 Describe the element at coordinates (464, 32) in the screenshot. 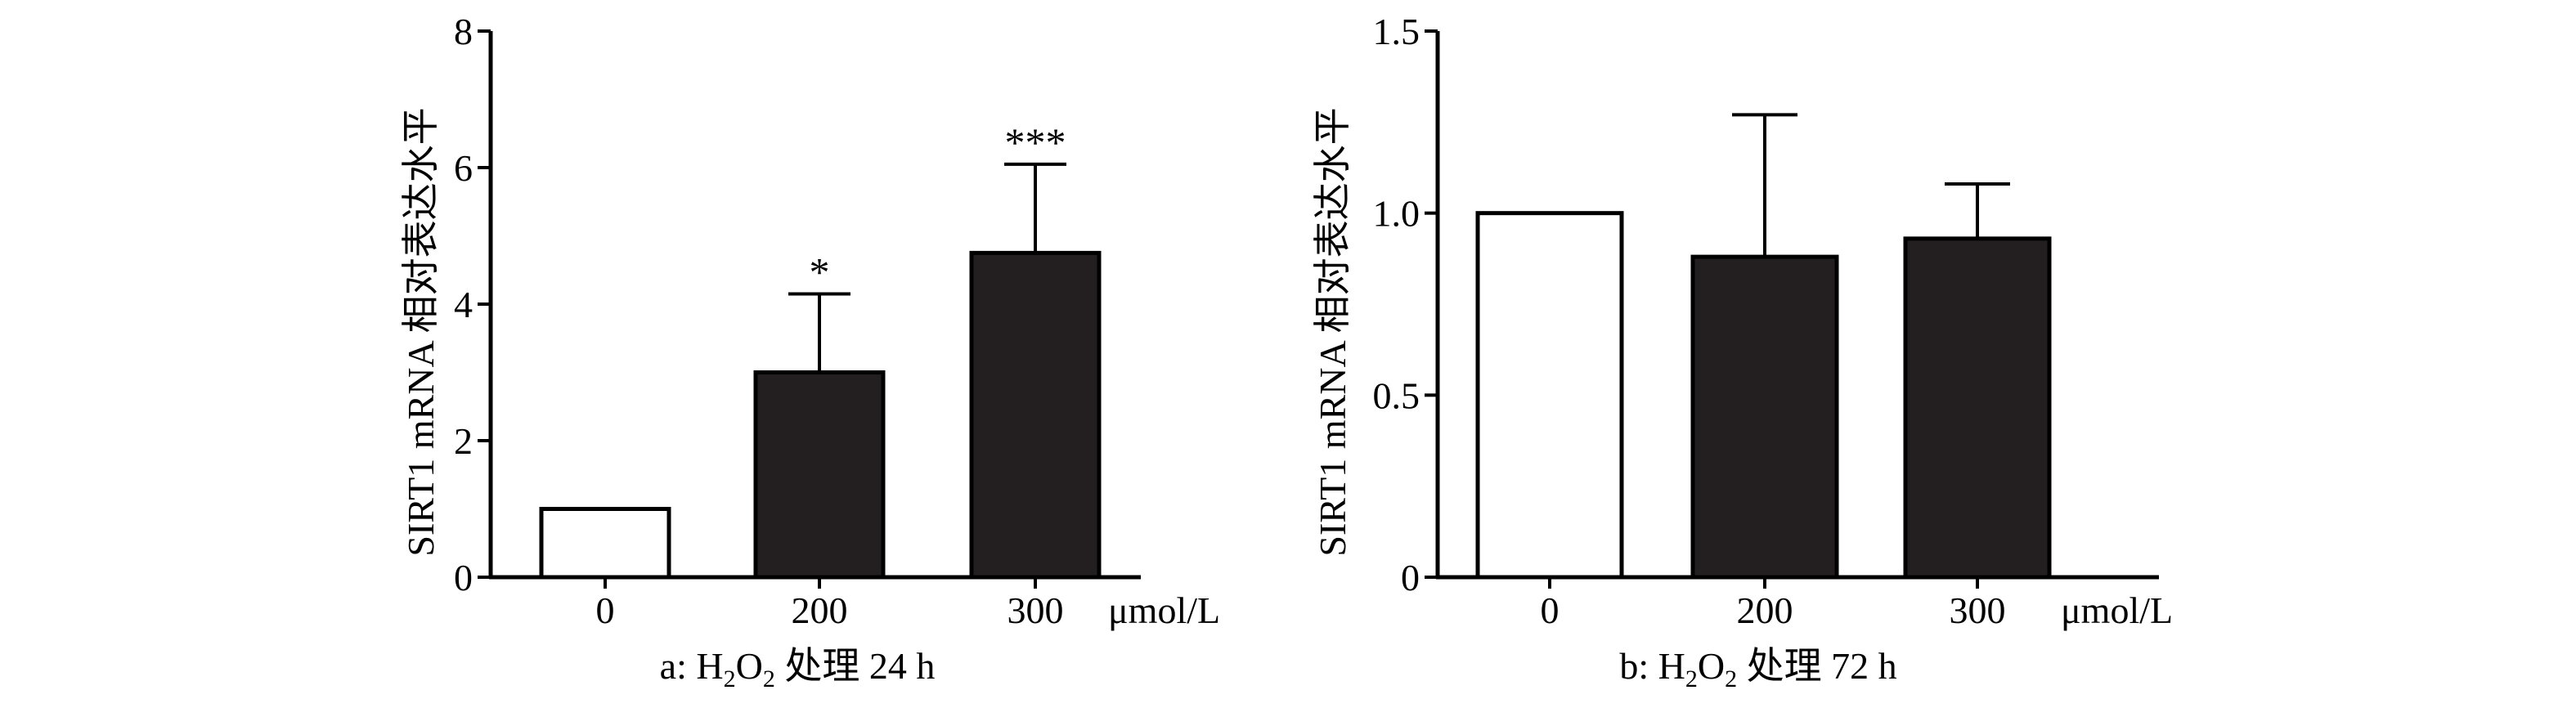

I see `y-tick-label-a-4: 8` at that location.